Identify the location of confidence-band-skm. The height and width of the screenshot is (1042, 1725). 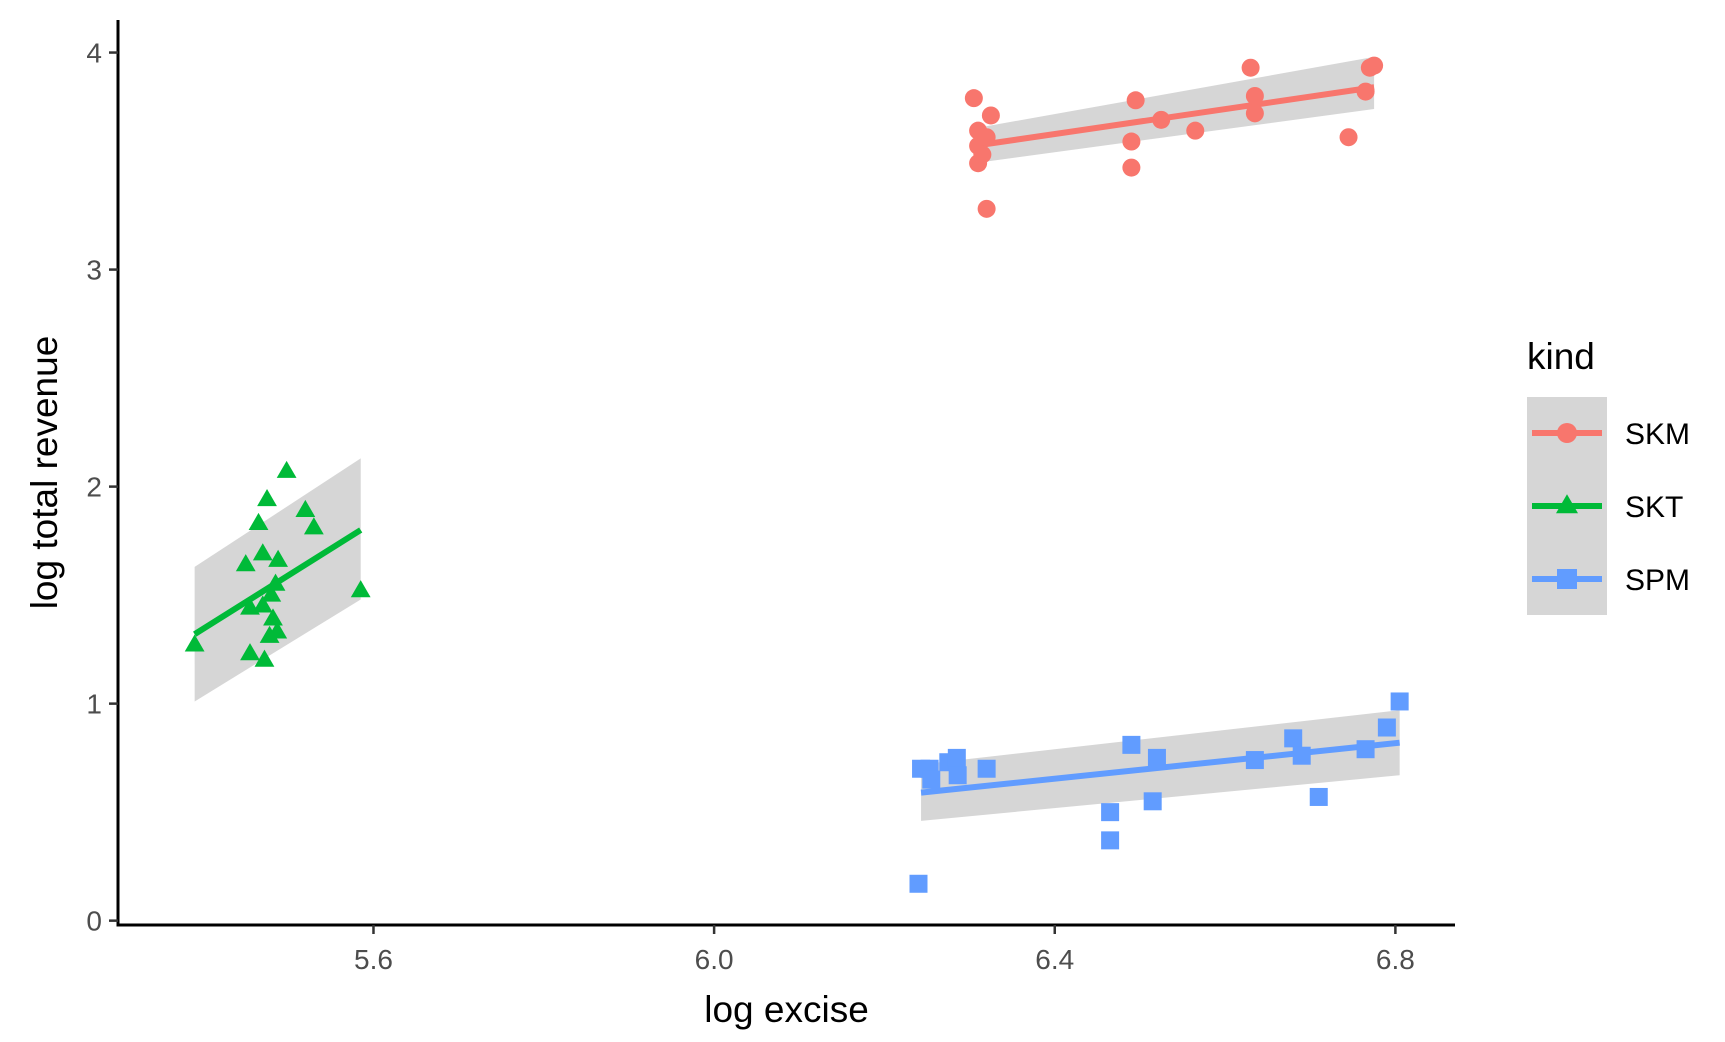
(1174, 110).